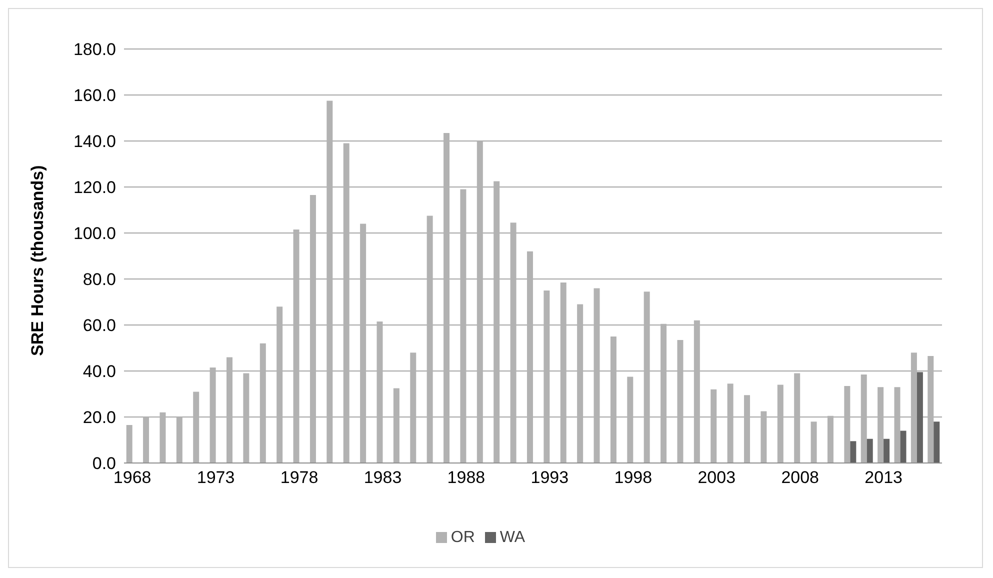 The height and width of the screenshot is (578, 993). I want to click on legend-label: WA, so click(513, 537).